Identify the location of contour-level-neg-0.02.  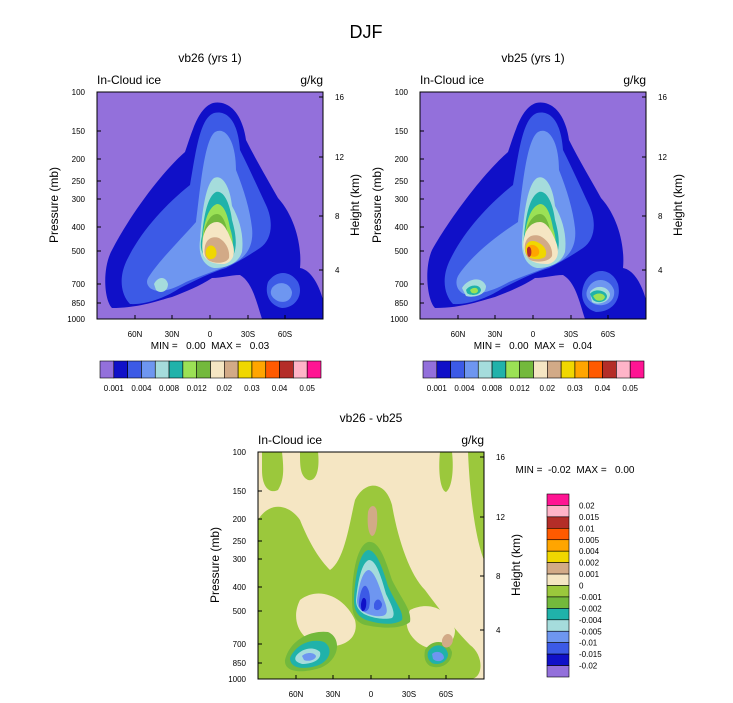
(364, 604).